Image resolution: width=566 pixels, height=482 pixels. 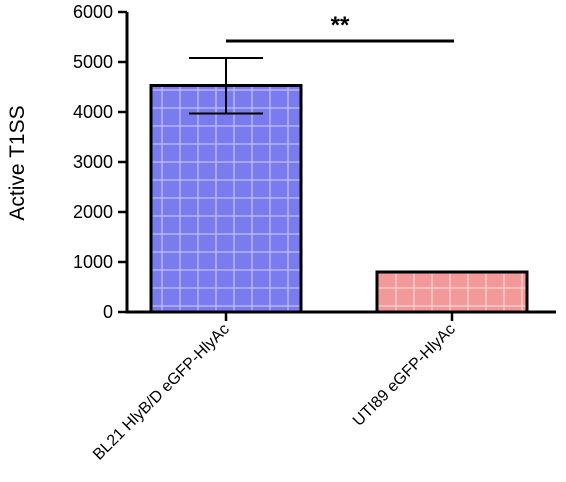 I want to click on y-tick-label: 0, so click(x=108, y=312).